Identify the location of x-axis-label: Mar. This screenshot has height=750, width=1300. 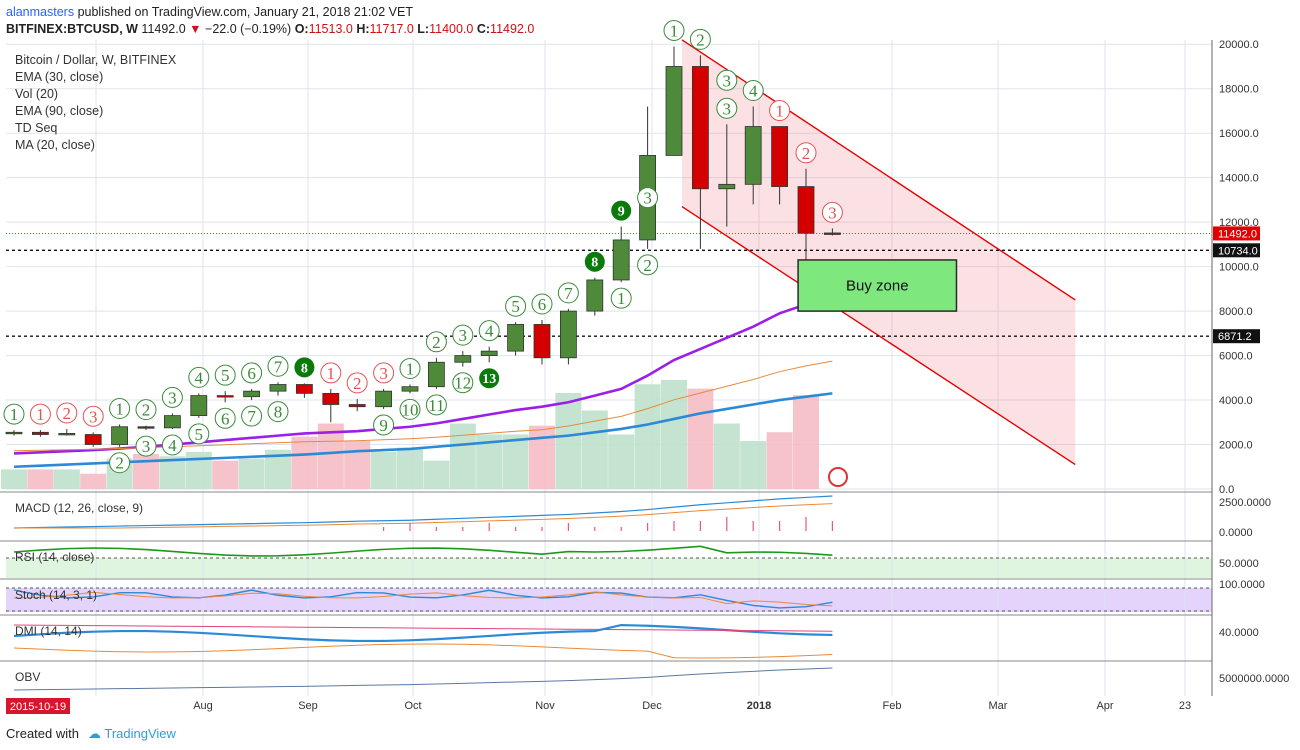
(998, 706).